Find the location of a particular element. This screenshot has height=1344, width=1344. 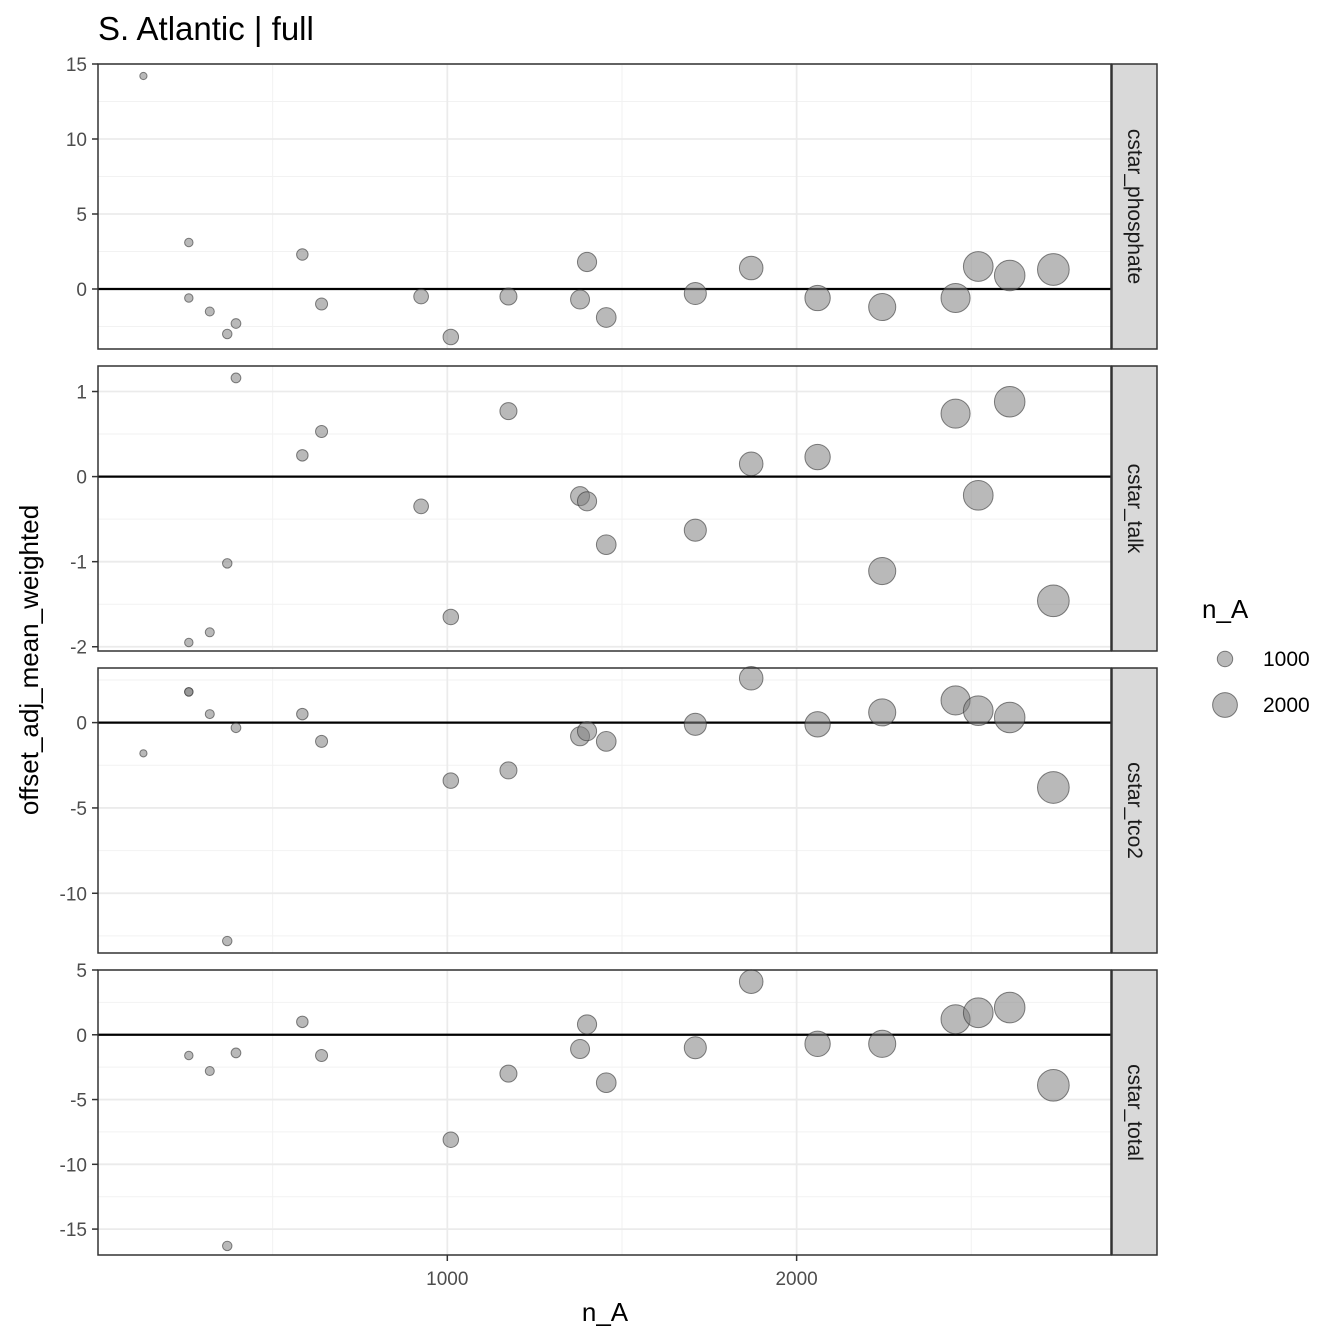

chart-title: S. Atlantic | full is located at coordinates (206, 28).